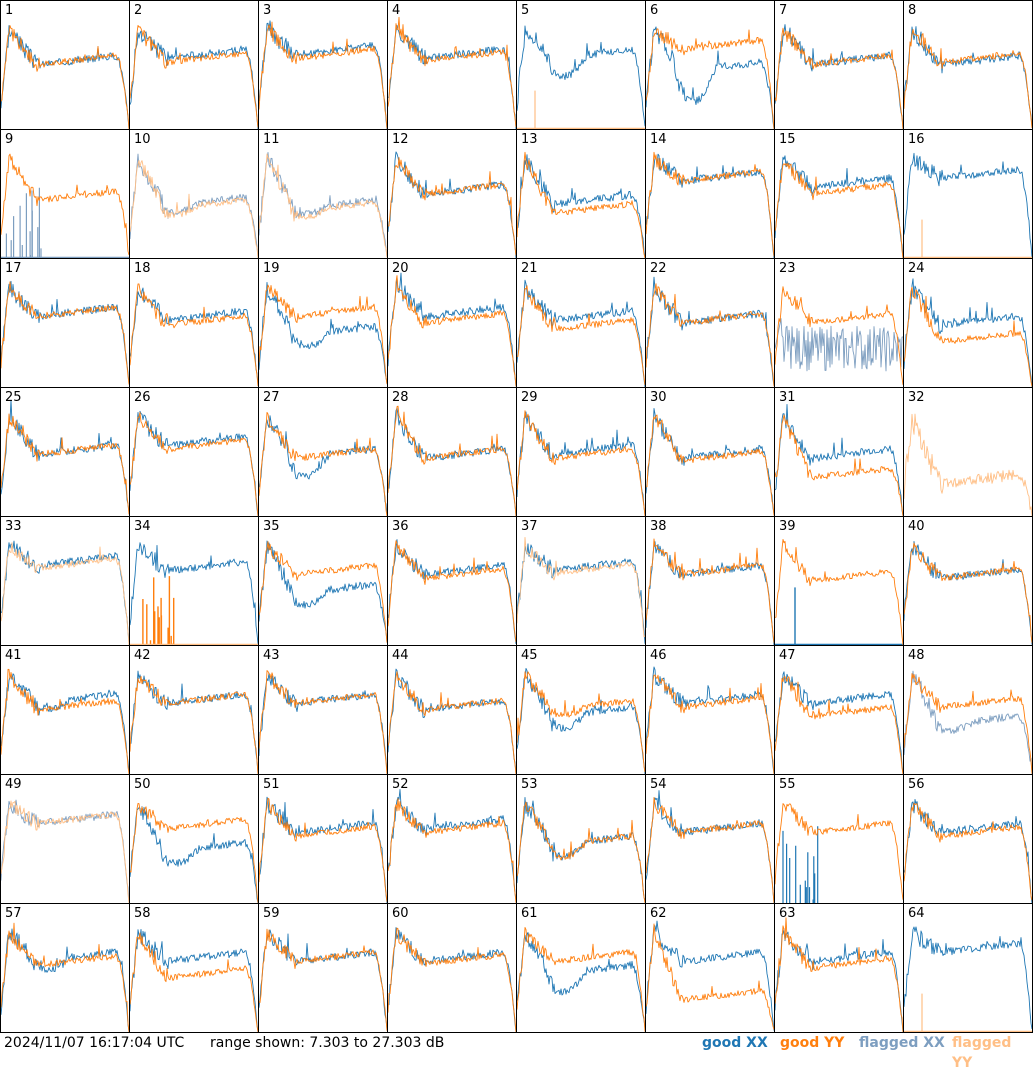  I want to click on panel-49: 49, so click(65, 839).